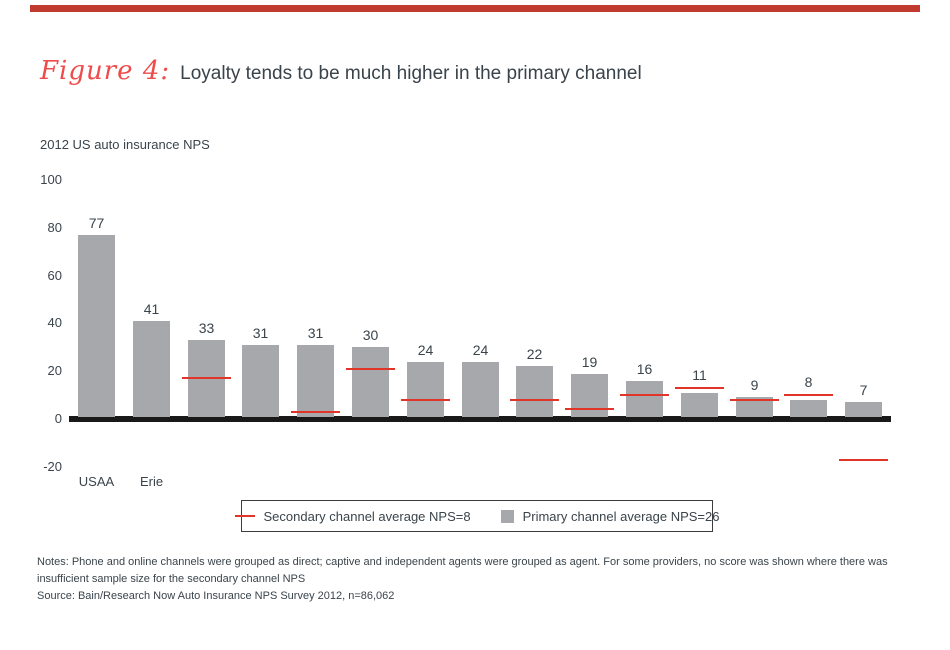 Image resolution: width=950 pixels, height=650 pixels. Describe the element at coordinates (754, 385) in the screenshot. I see `bar-value-label: 9` at that location.